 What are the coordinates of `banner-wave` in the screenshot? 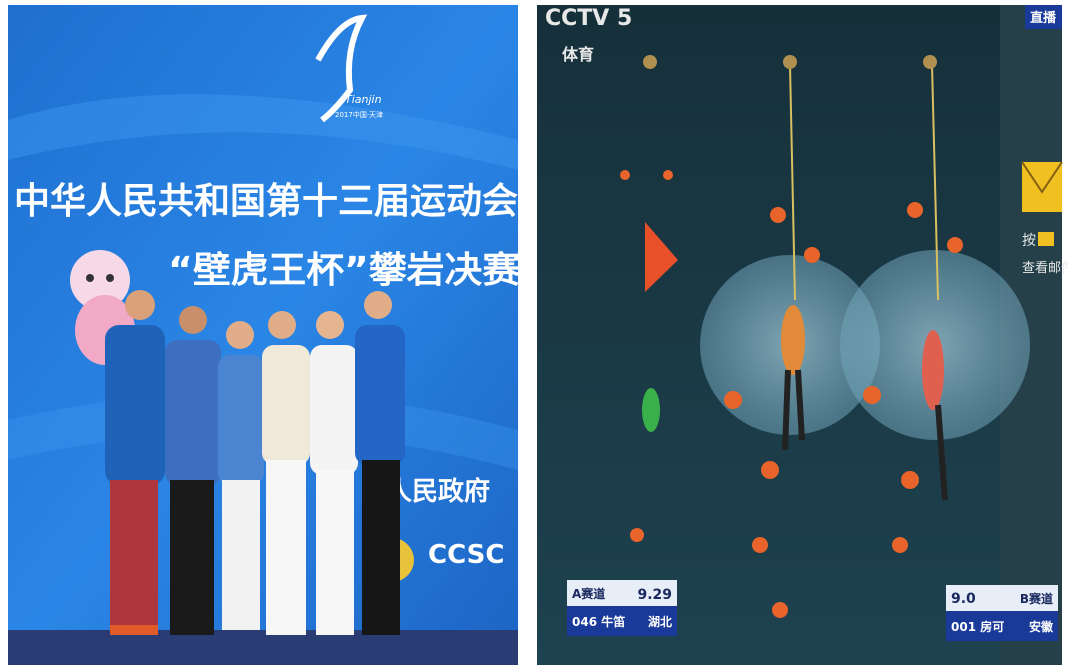 It's located at (263, 132).